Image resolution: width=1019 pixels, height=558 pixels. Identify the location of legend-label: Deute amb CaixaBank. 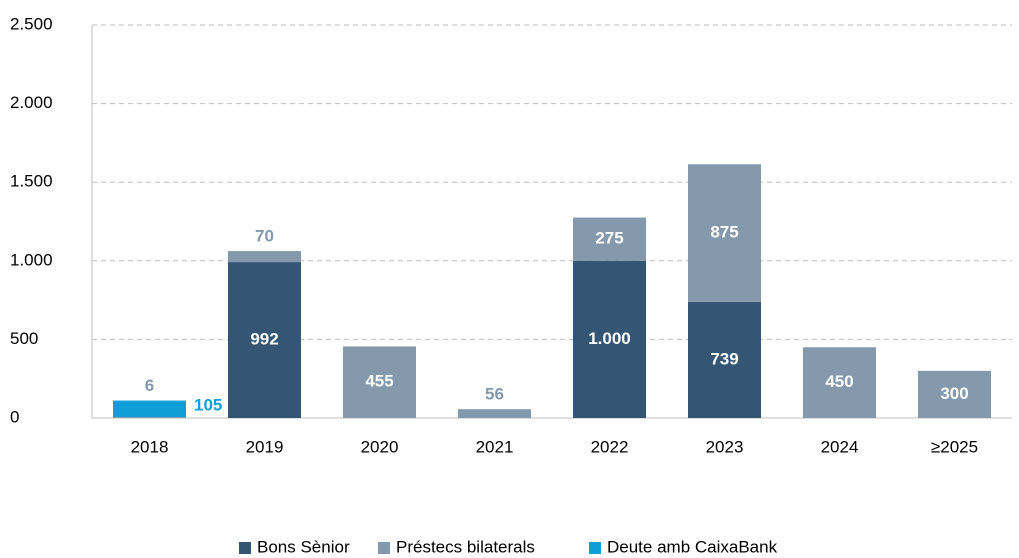
(692, 546).